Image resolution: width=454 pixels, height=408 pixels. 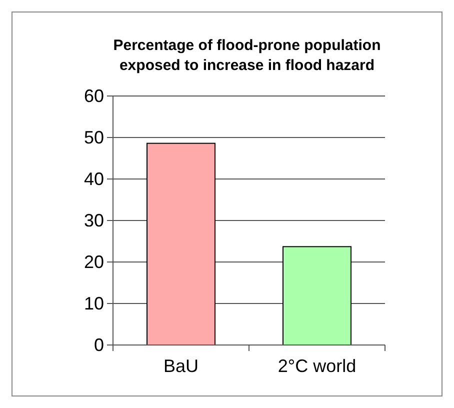 What do you see at coordinates (99, 344) in the screenshot?
I see `y-tick-label: 0` at bounding box center [99, 344].